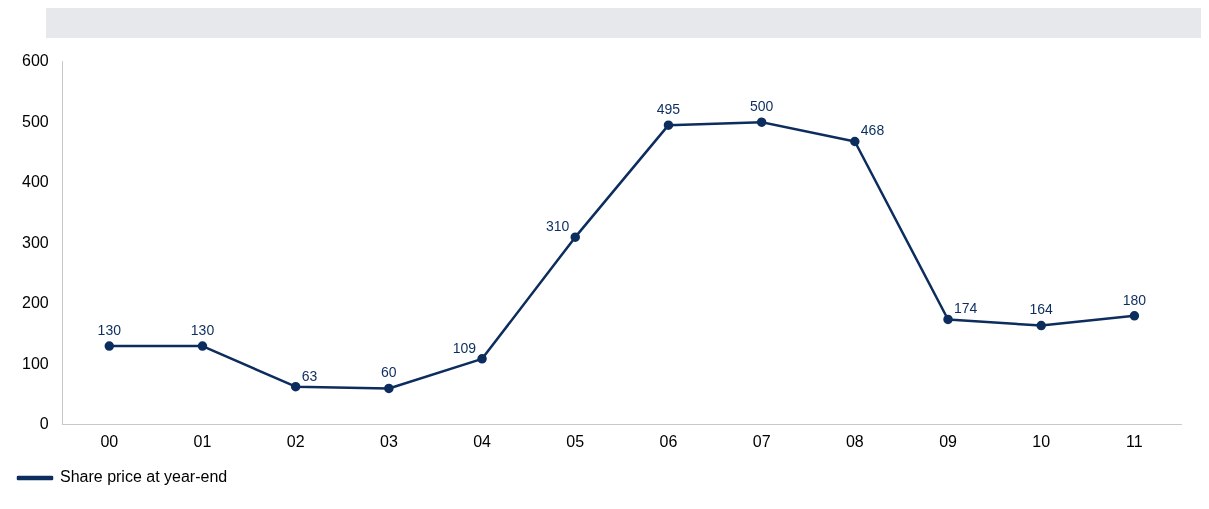 Image resolution: width=1209 pixels, height=509 pixels. I want to click on data-label: 63, so click(309, 375).